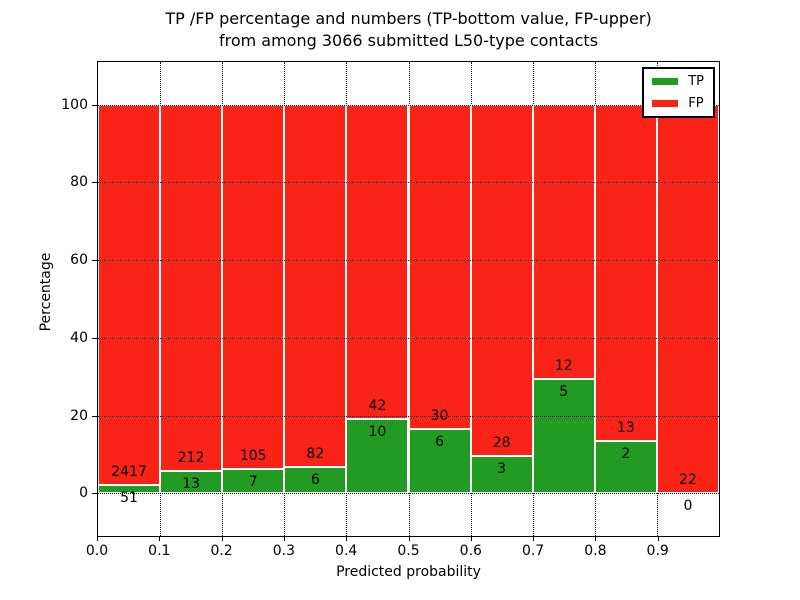 Image resolution: width=800 pixels, height=600 pixels. Describe the element at coordinates (253, 455) in the screenshot. I see `fp-count-label: 105` at that location.